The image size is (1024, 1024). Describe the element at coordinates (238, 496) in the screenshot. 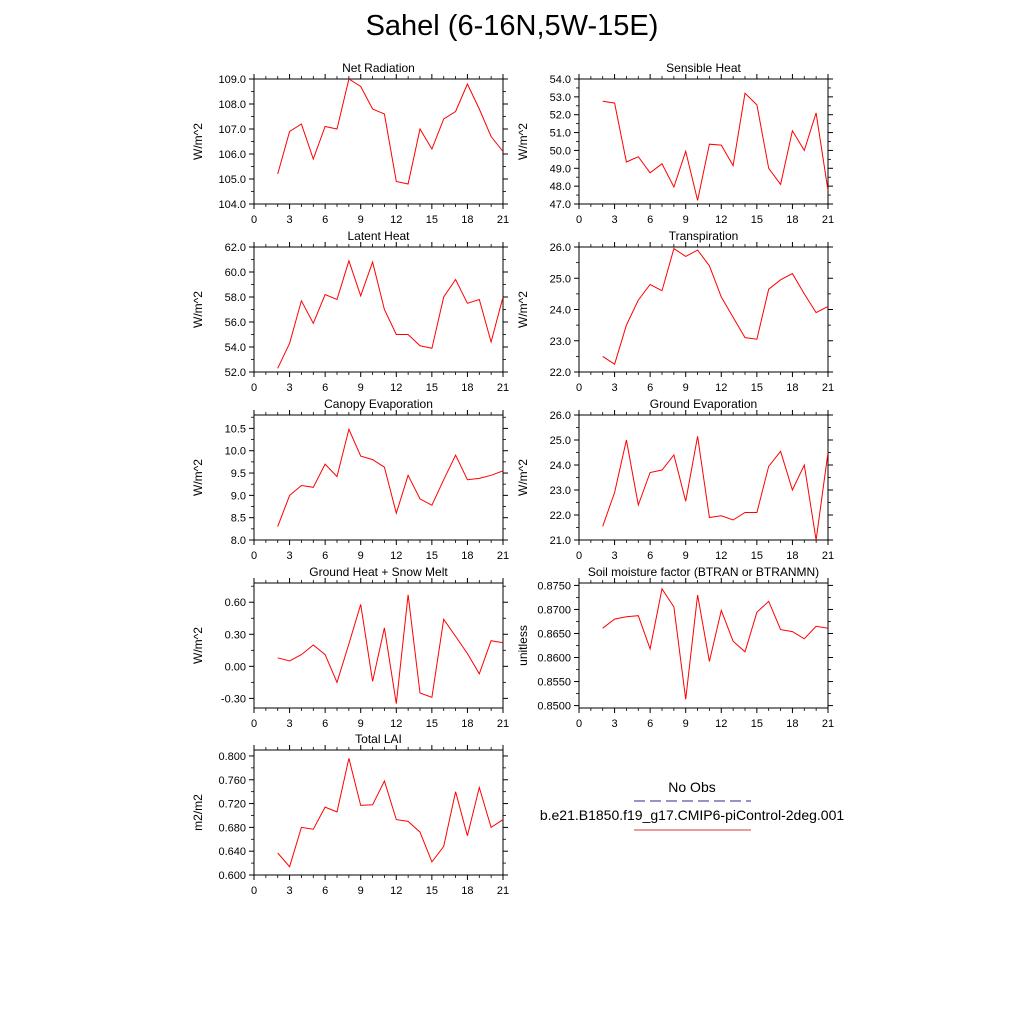

I see `y-tick-label: 9.0` at that location.